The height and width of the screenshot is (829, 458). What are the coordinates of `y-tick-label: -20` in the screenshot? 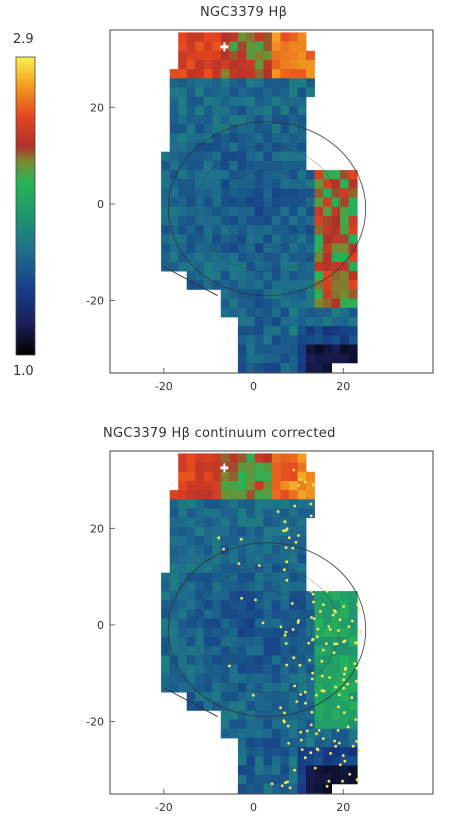 It's located at (95, 301).